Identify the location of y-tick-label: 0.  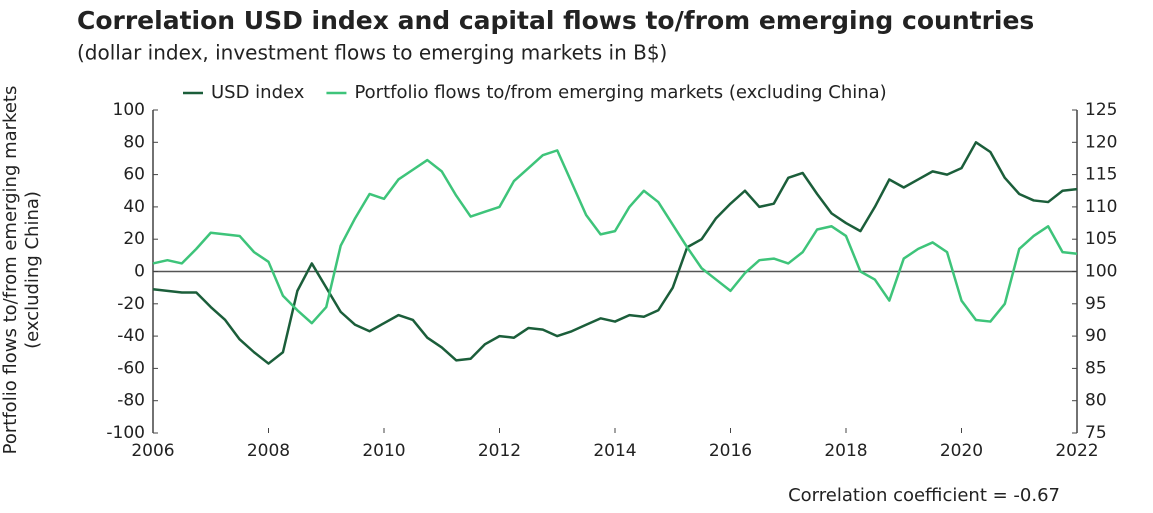
(139, 272).